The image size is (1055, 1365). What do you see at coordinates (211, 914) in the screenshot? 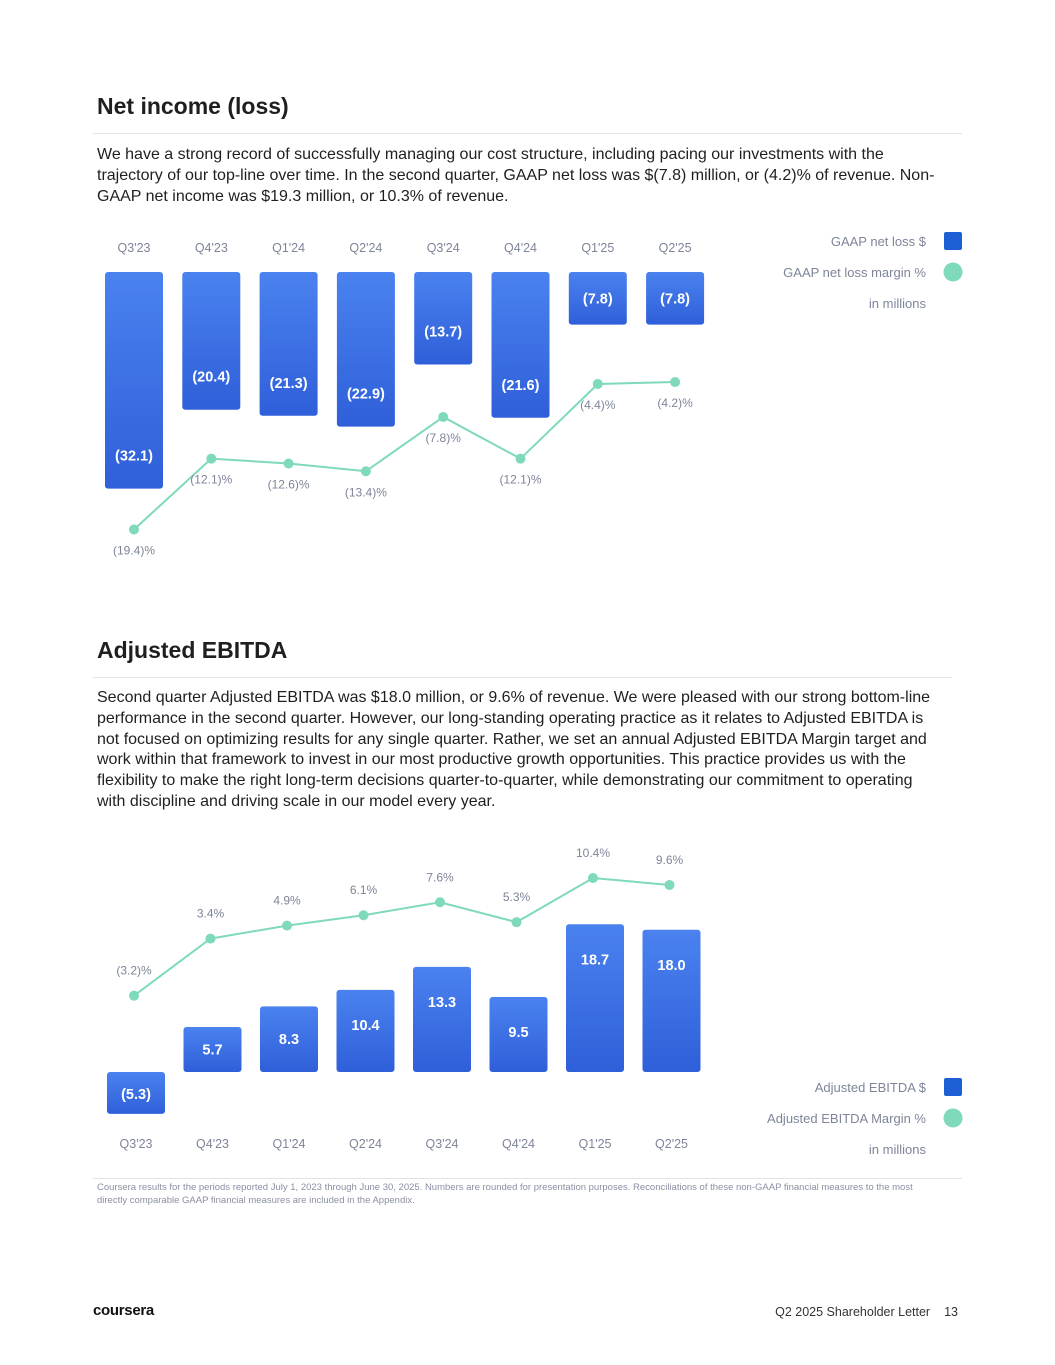
I see `margin-label: 3.4%` at bounding box center [211, 914].